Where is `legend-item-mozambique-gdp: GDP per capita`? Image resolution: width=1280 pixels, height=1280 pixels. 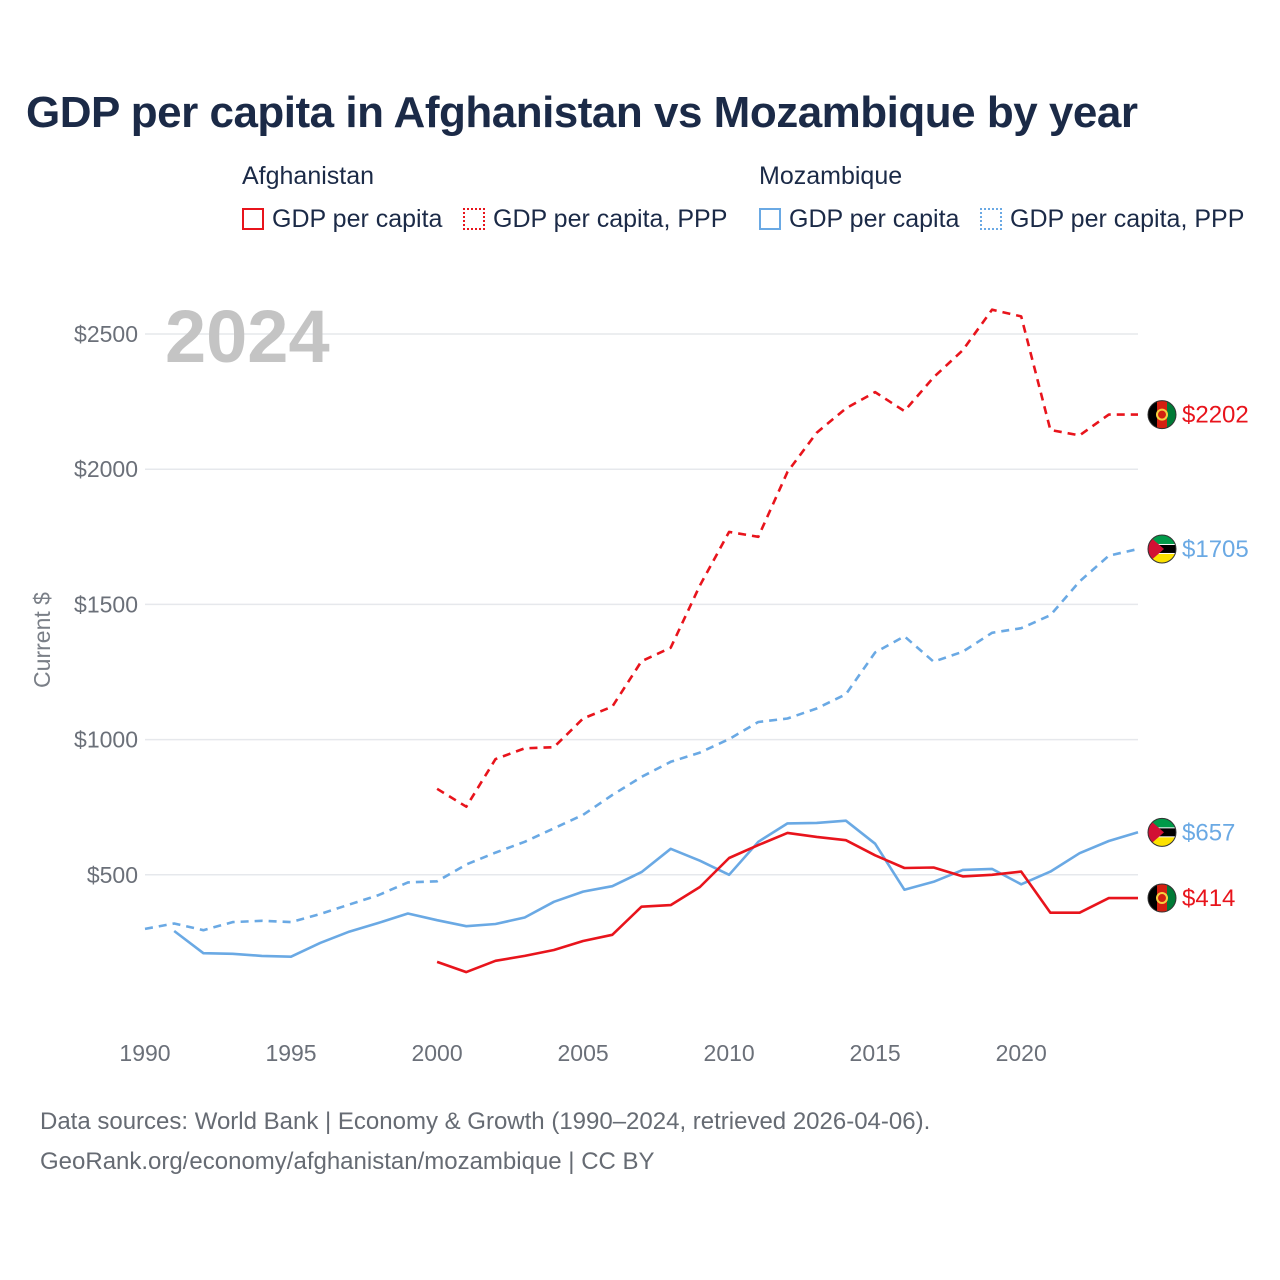
legend-item-mozambique-gdp: GDP per capita is located at coordinates (859, 219).